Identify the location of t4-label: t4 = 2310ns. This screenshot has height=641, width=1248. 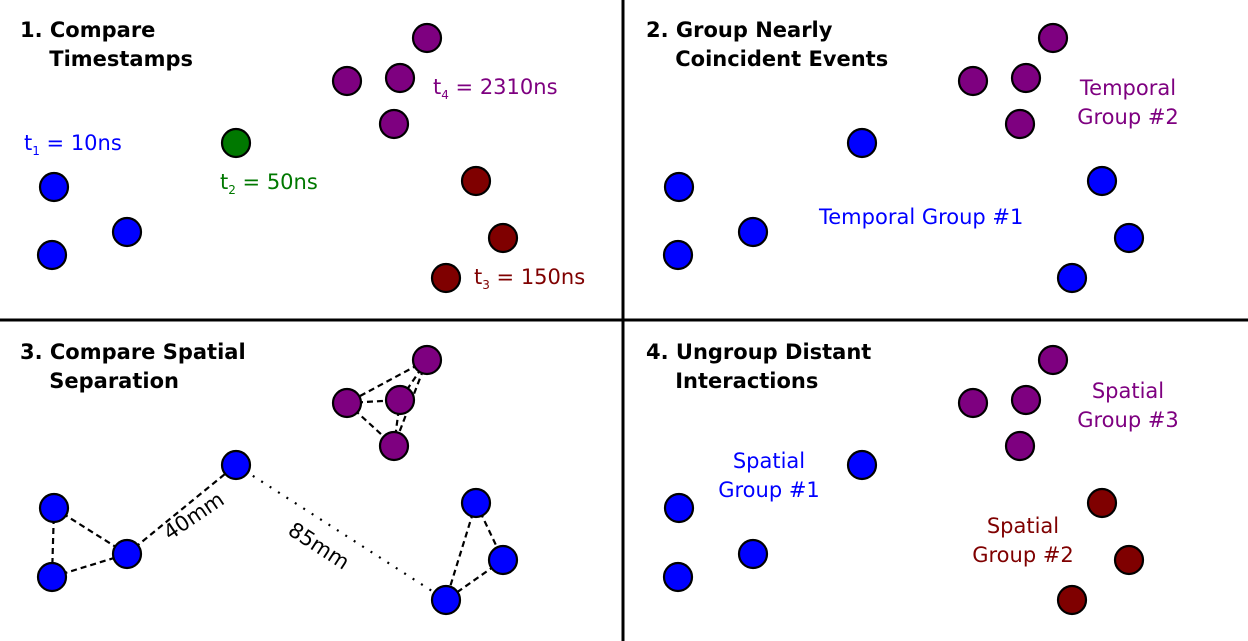
(495, 91).